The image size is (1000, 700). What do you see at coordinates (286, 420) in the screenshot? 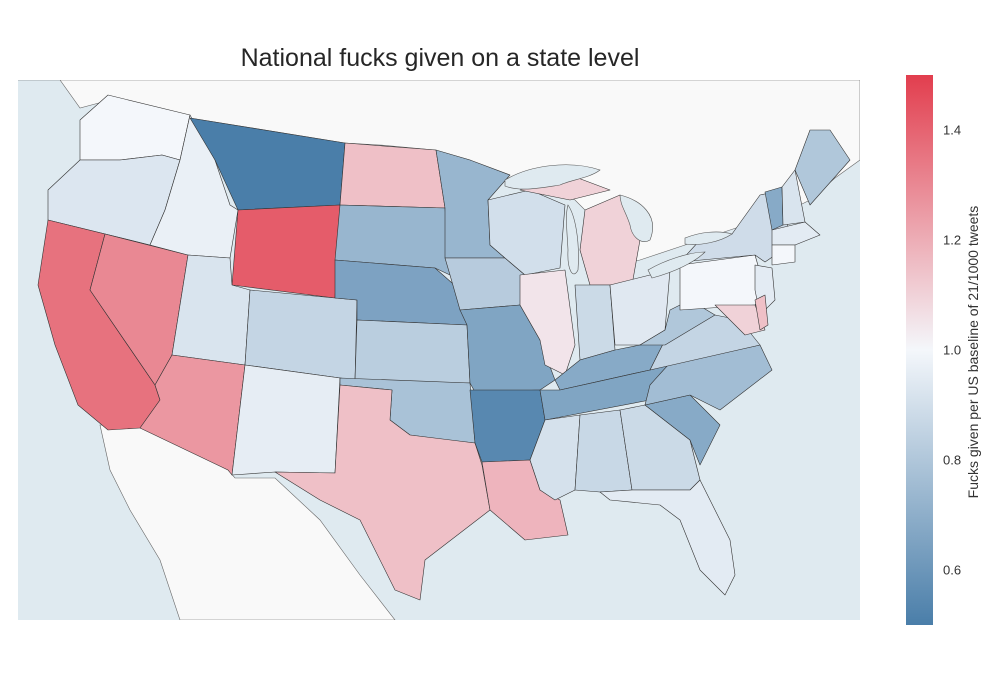
I see `state-nm` at bounding box center [286, 420].